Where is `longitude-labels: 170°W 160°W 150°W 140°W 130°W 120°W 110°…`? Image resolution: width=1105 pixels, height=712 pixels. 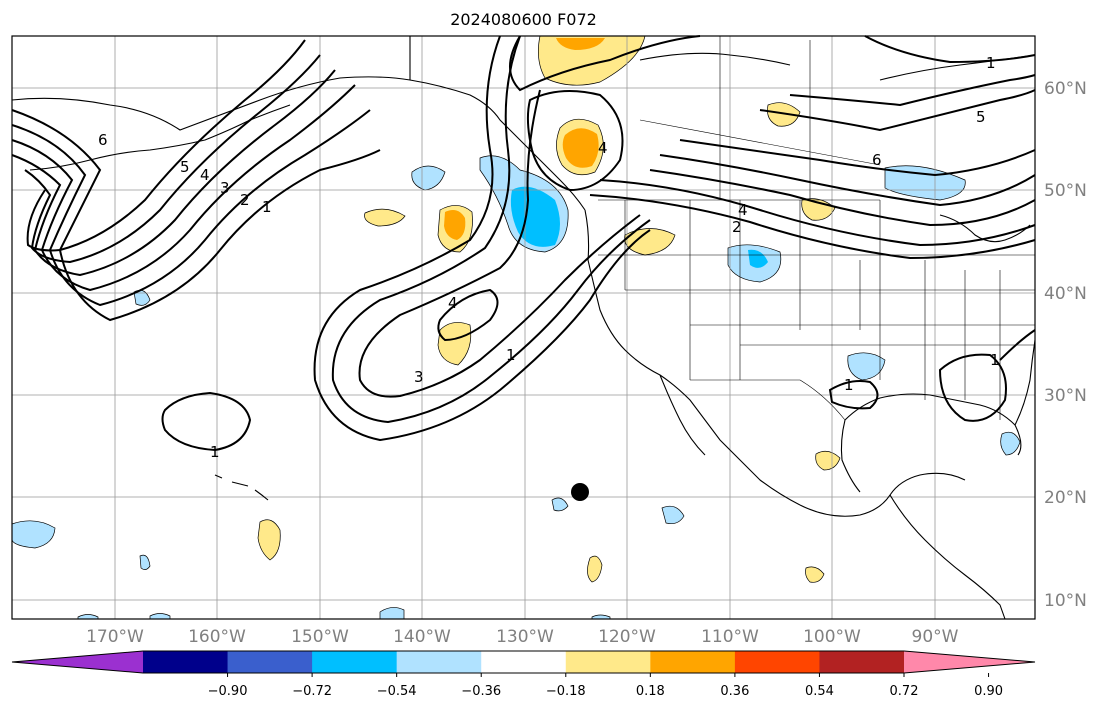
longitude-labels: 170°W 160°W 150°W 140°W 130°W 120°W 110°… is located at coordinates (522, 637).